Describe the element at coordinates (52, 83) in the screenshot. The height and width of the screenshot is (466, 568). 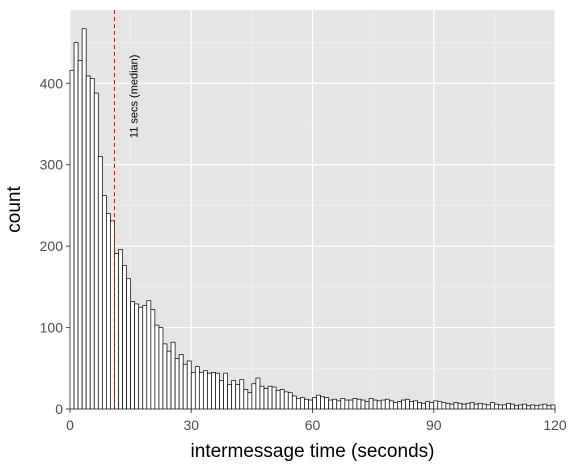
I see `y-tick-label: 400` at that location.